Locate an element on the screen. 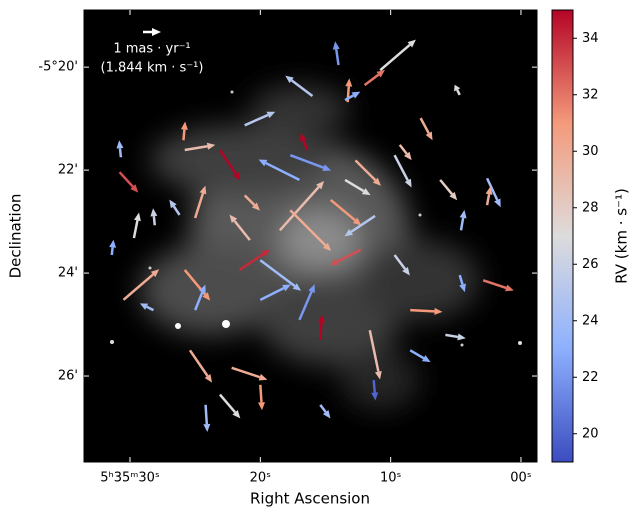 This screenshot has height=514, width=632. colorbar-tick-label: 34 is located at coordinates (590, 38).